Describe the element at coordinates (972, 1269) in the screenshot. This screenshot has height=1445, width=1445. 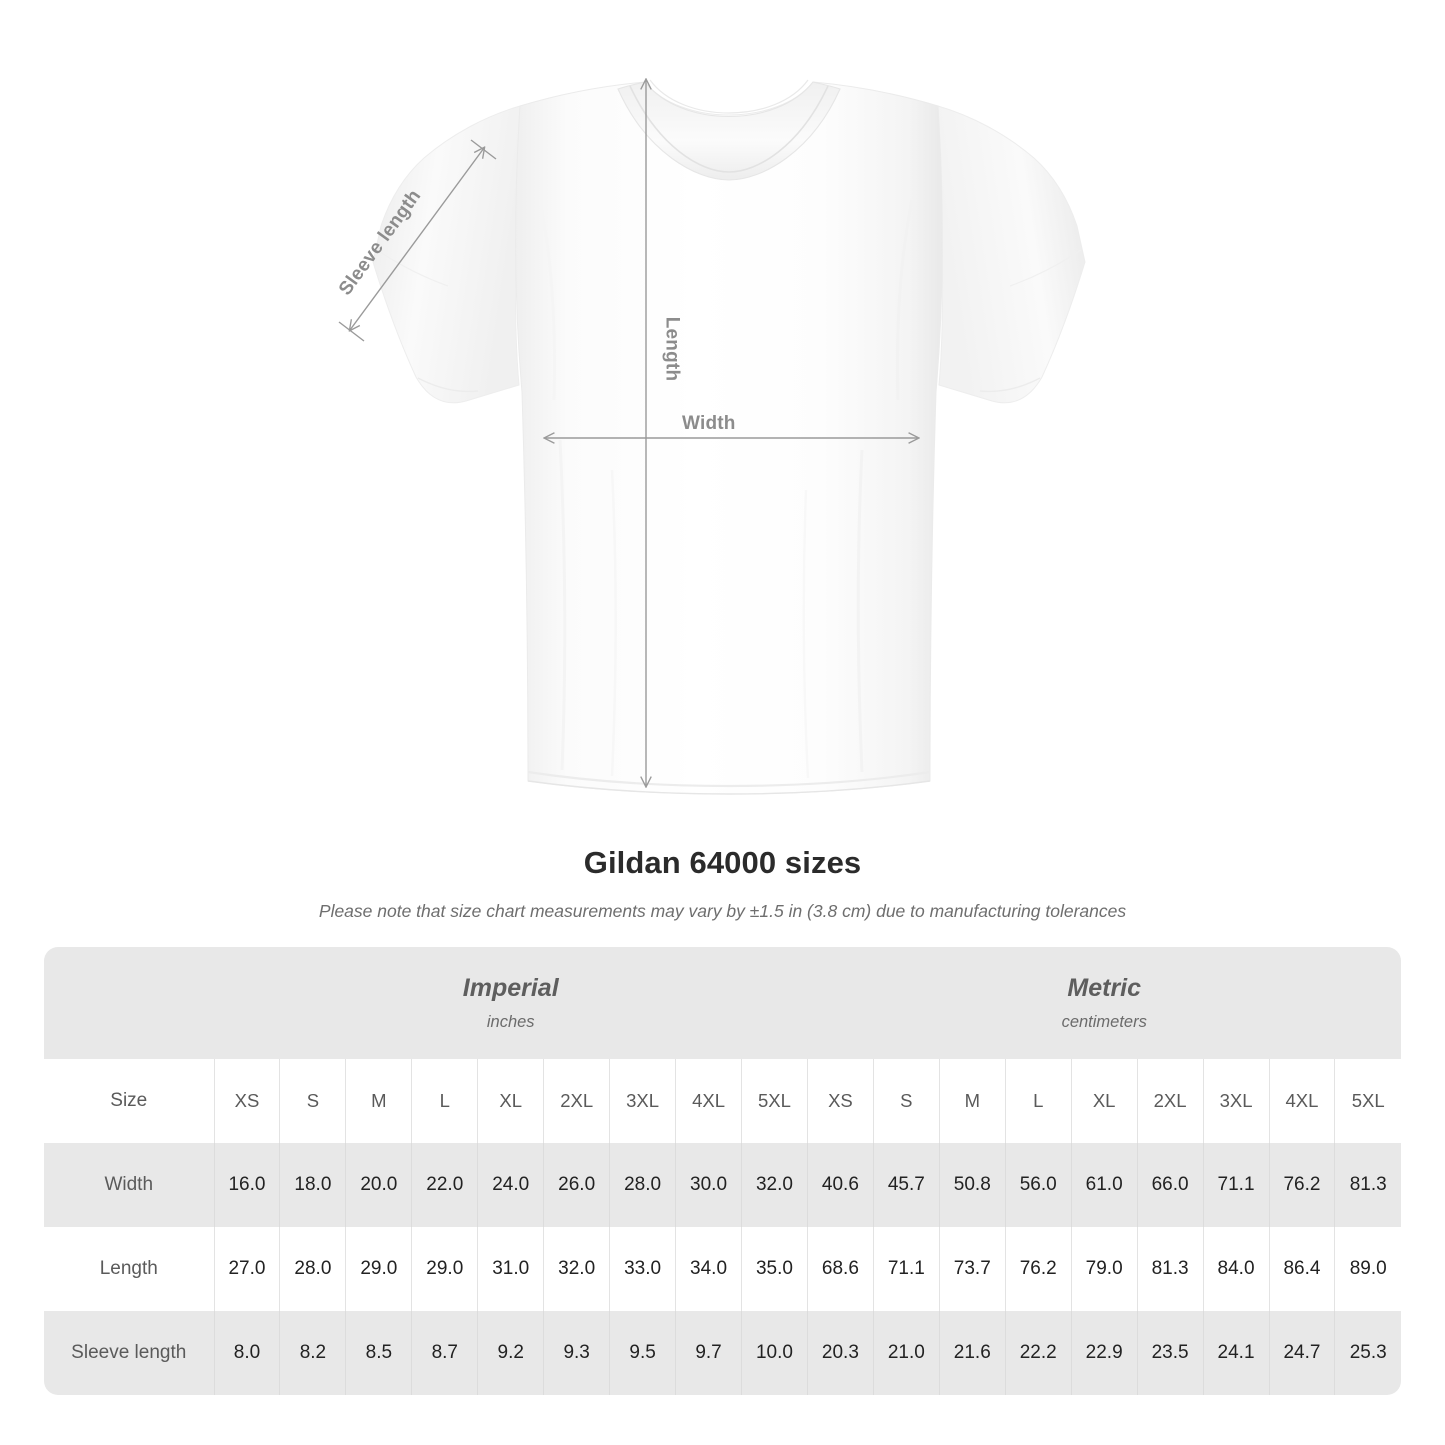
I see `measurement-value-cell: 73.7` at that location.